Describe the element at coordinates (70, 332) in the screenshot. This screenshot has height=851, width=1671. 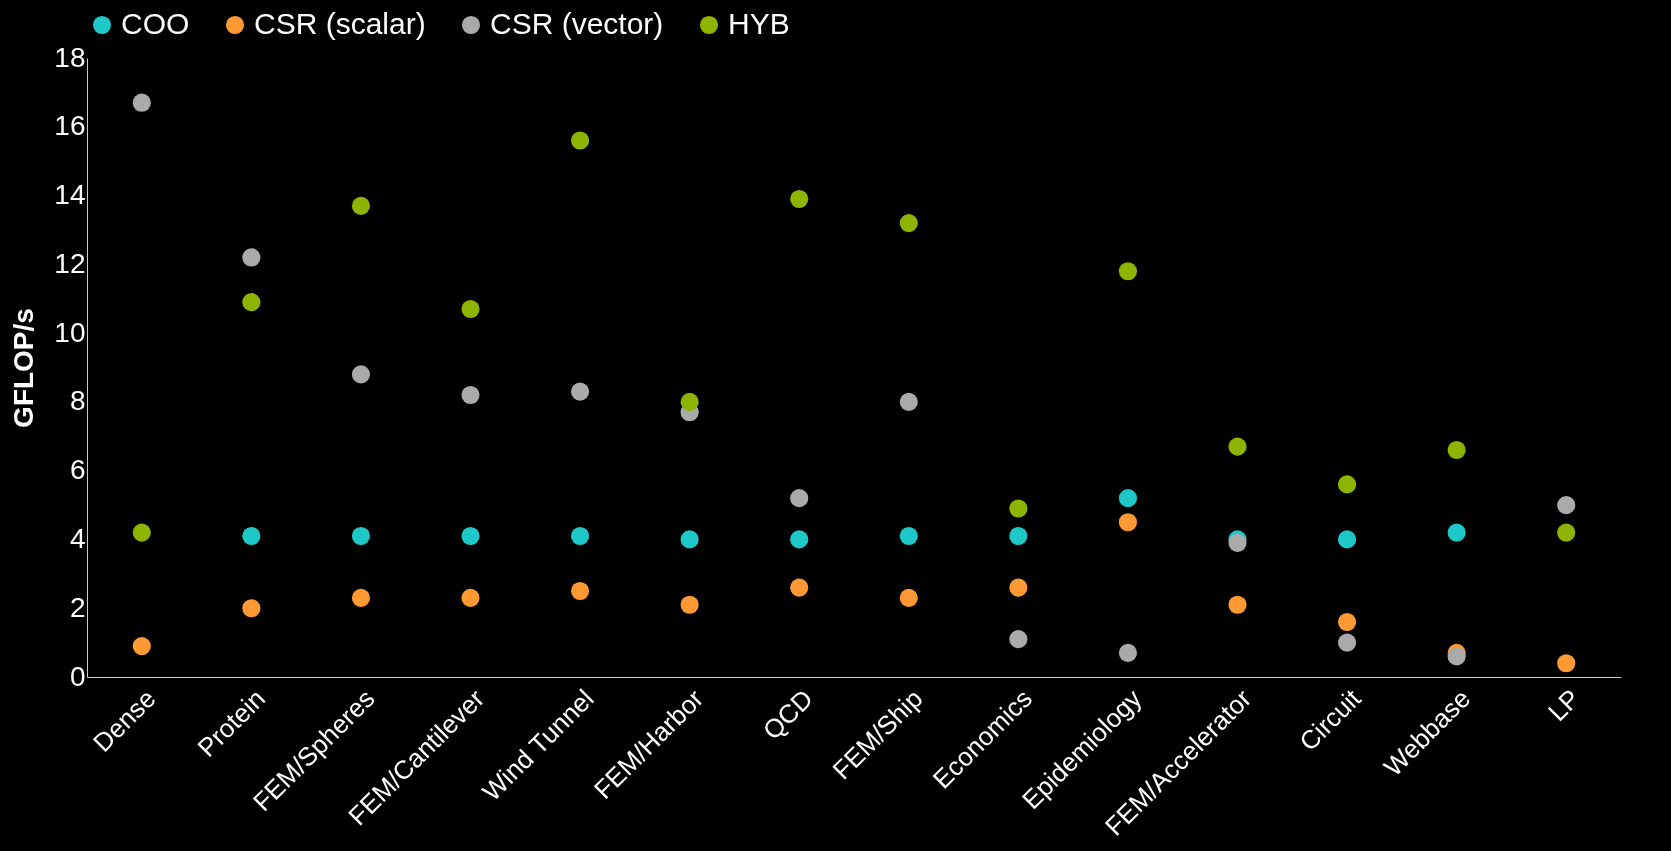
I see `y-tick-label: 10` at that location.